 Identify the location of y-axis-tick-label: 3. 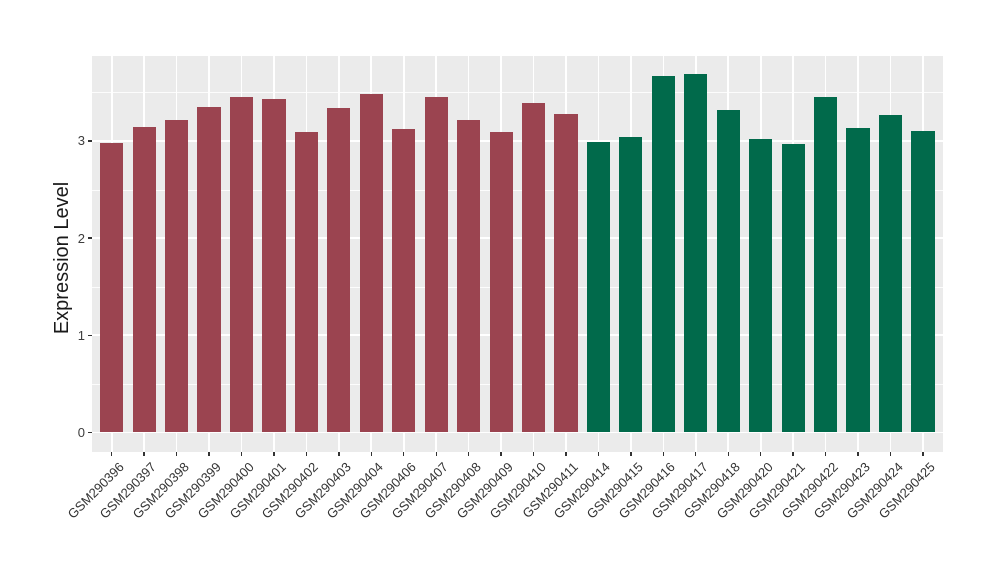
(81, 141).